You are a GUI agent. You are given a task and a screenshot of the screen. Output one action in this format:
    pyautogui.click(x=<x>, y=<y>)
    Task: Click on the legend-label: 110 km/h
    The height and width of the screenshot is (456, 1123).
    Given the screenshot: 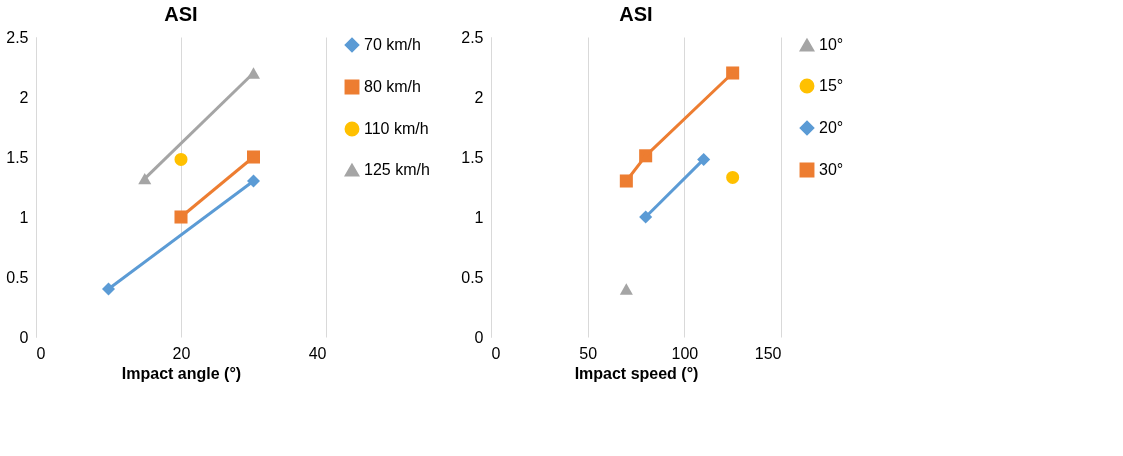 What is the action you would take?
    pyautogui.click(x=396, y=128)
    